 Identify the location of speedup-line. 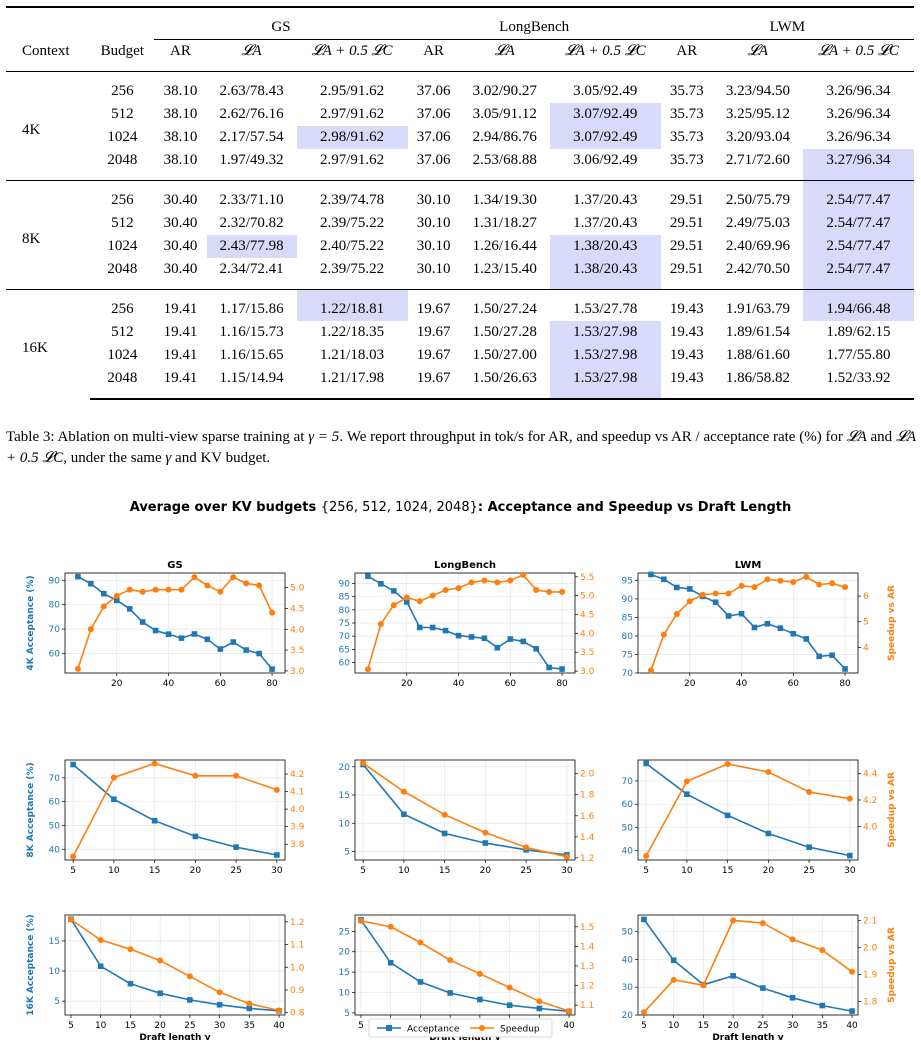
(175, 623).